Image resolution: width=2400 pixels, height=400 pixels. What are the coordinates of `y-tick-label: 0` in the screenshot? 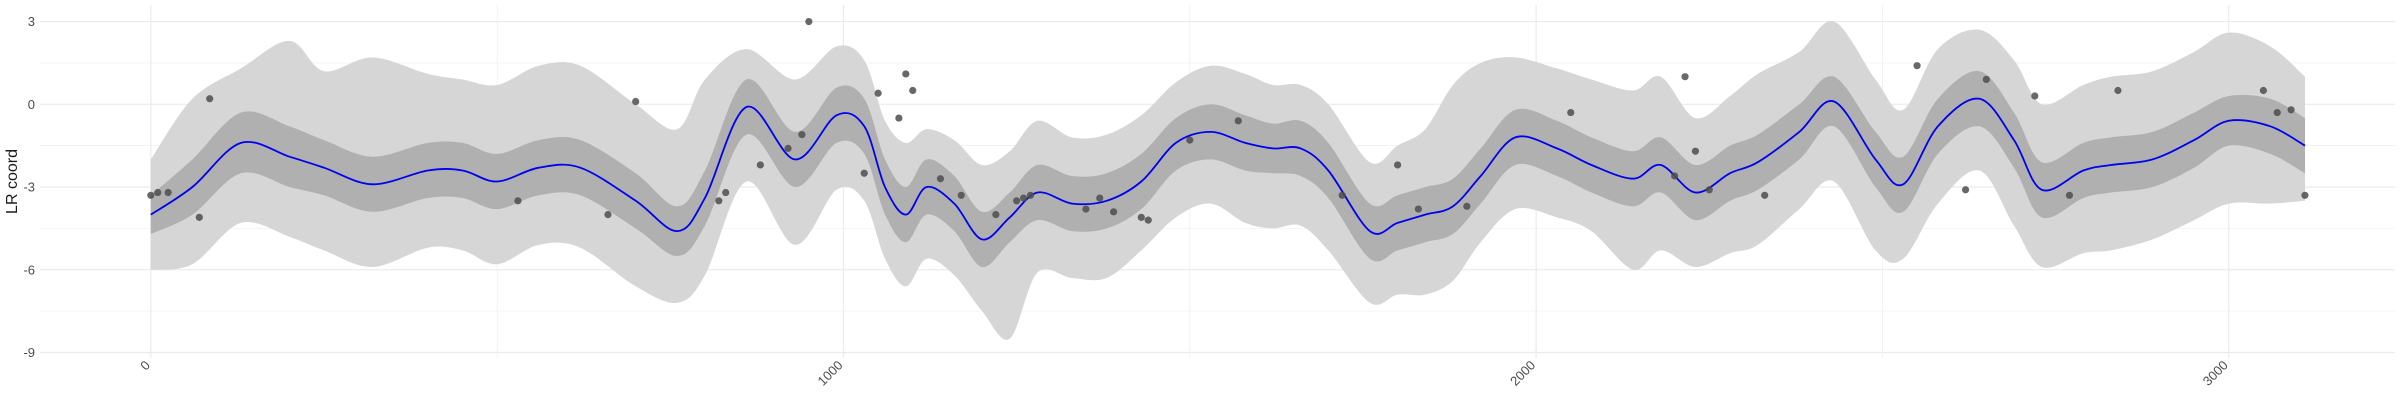 It's located at (31, 104).